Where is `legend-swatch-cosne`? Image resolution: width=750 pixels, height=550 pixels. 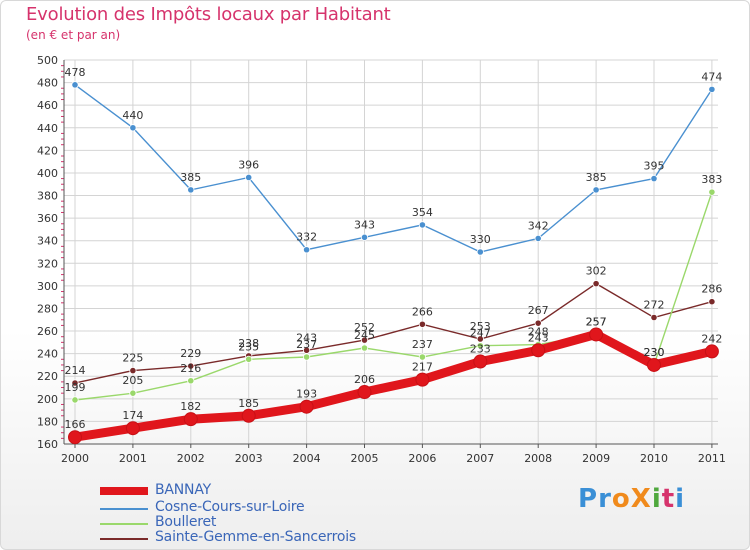 legend-swatch-cosne is located at coordinates (124, 509).